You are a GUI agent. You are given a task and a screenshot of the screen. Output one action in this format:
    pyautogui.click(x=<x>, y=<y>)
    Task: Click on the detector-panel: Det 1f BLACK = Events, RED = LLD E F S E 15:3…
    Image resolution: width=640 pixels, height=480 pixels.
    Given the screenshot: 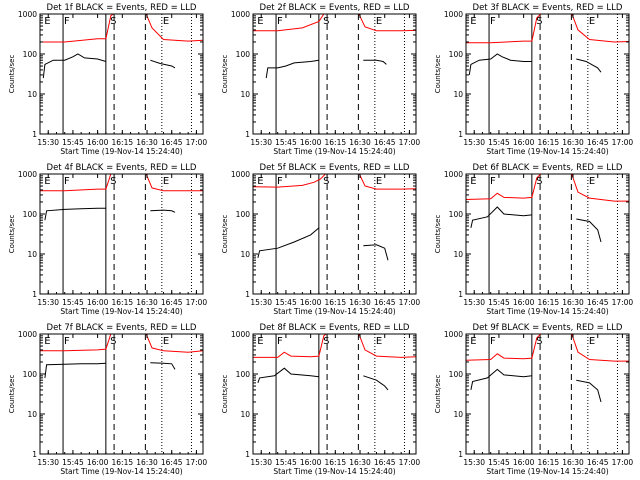 What is the action you would take?
    pyautogui.click(x=107, y=79)
    